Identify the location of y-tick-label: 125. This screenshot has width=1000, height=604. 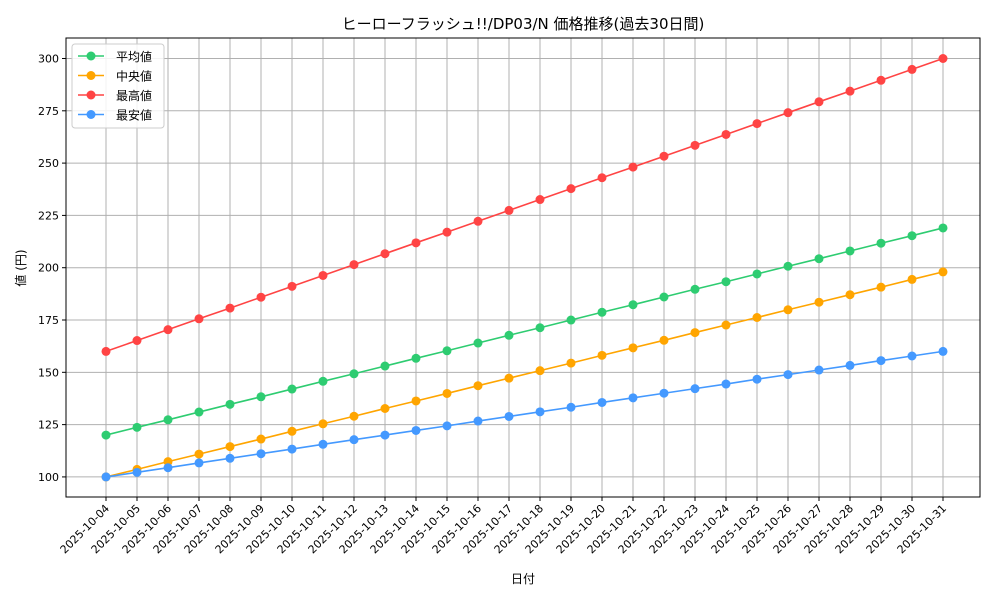
(48, 425).